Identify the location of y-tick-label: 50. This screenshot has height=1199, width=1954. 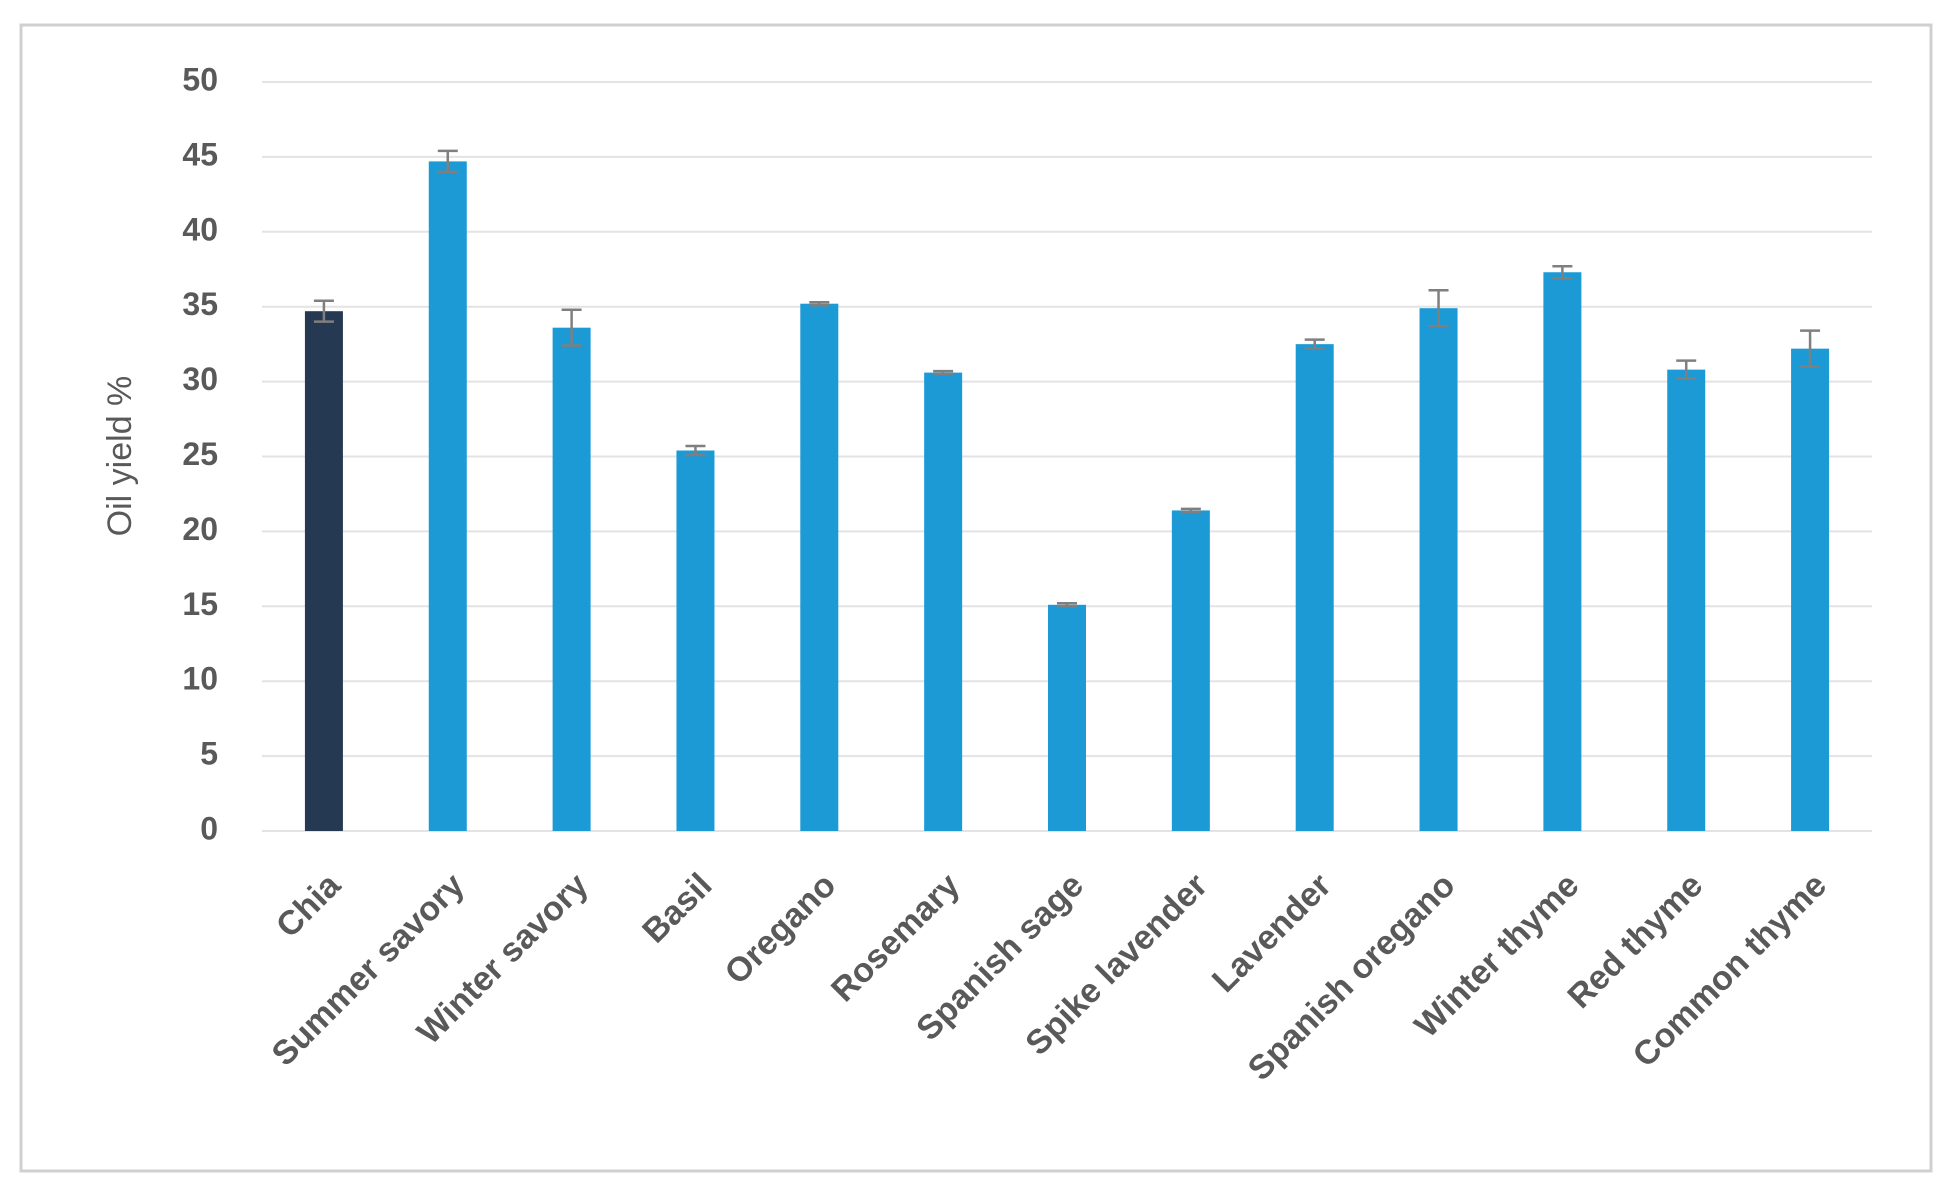
(200, 79).